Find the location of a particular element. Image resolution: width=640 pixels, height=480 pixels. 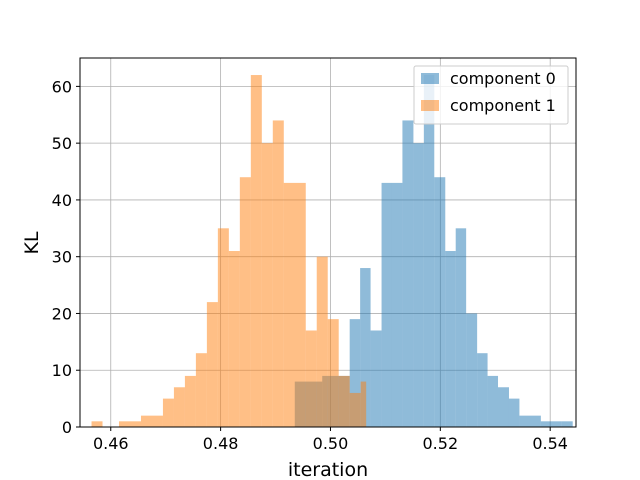

y-tick-label: 40 is located at coordinates (62, 200).